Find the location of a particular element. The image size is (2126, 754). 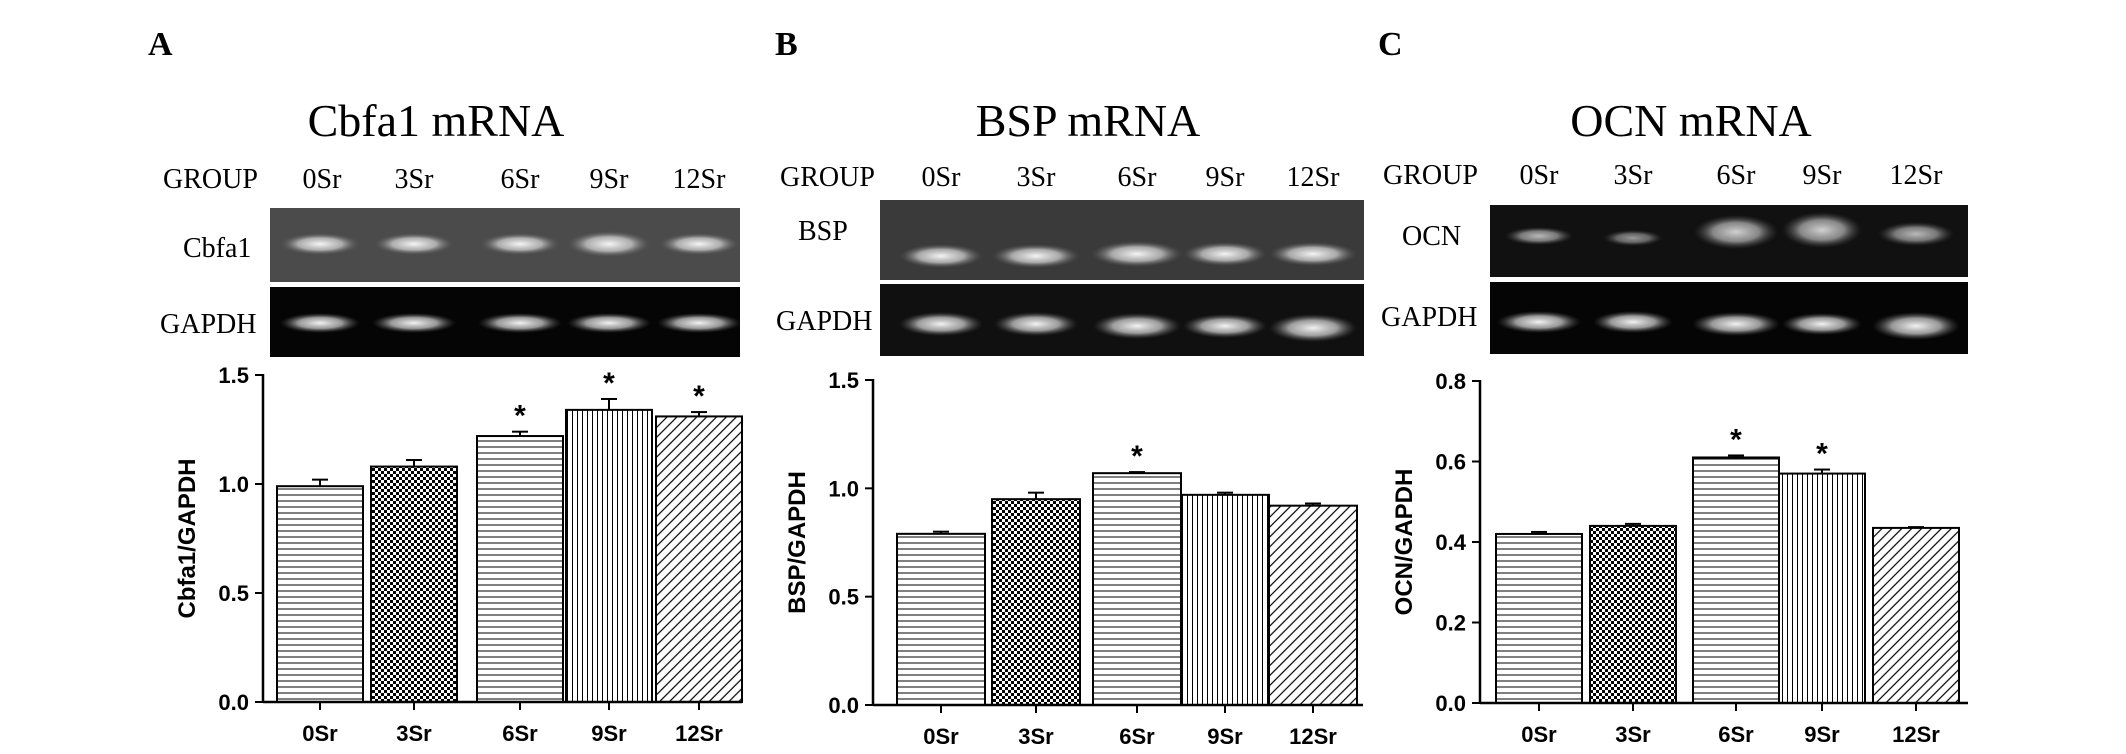

y-axis-label: OCN/GAPDH is located at coordinates (1404, 542).